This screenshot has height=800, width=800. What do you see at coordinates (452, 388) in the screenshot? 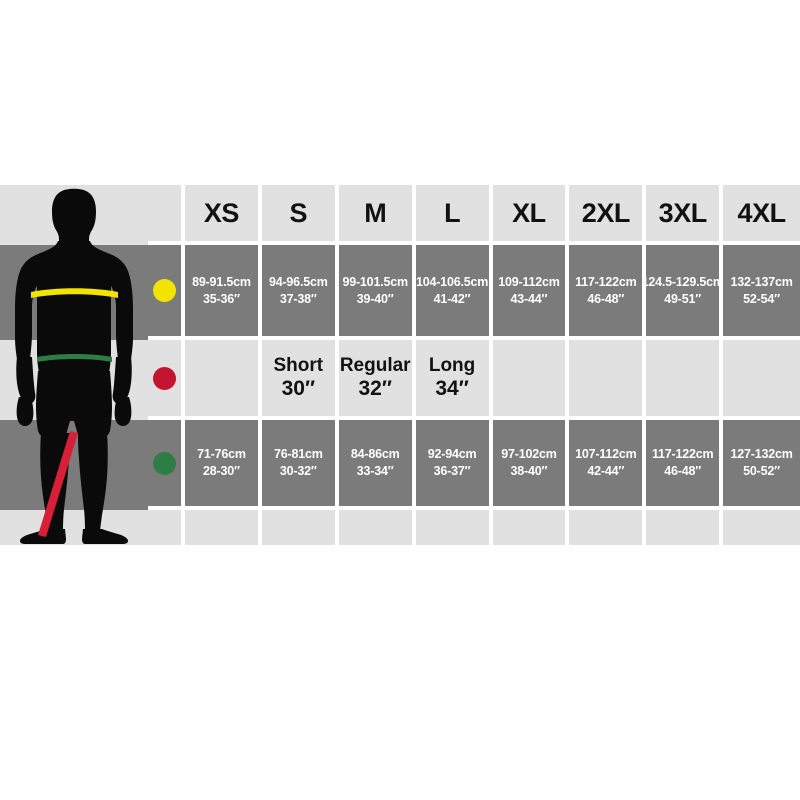
I see `length-value: 34″` at bounding box center [452, 388].